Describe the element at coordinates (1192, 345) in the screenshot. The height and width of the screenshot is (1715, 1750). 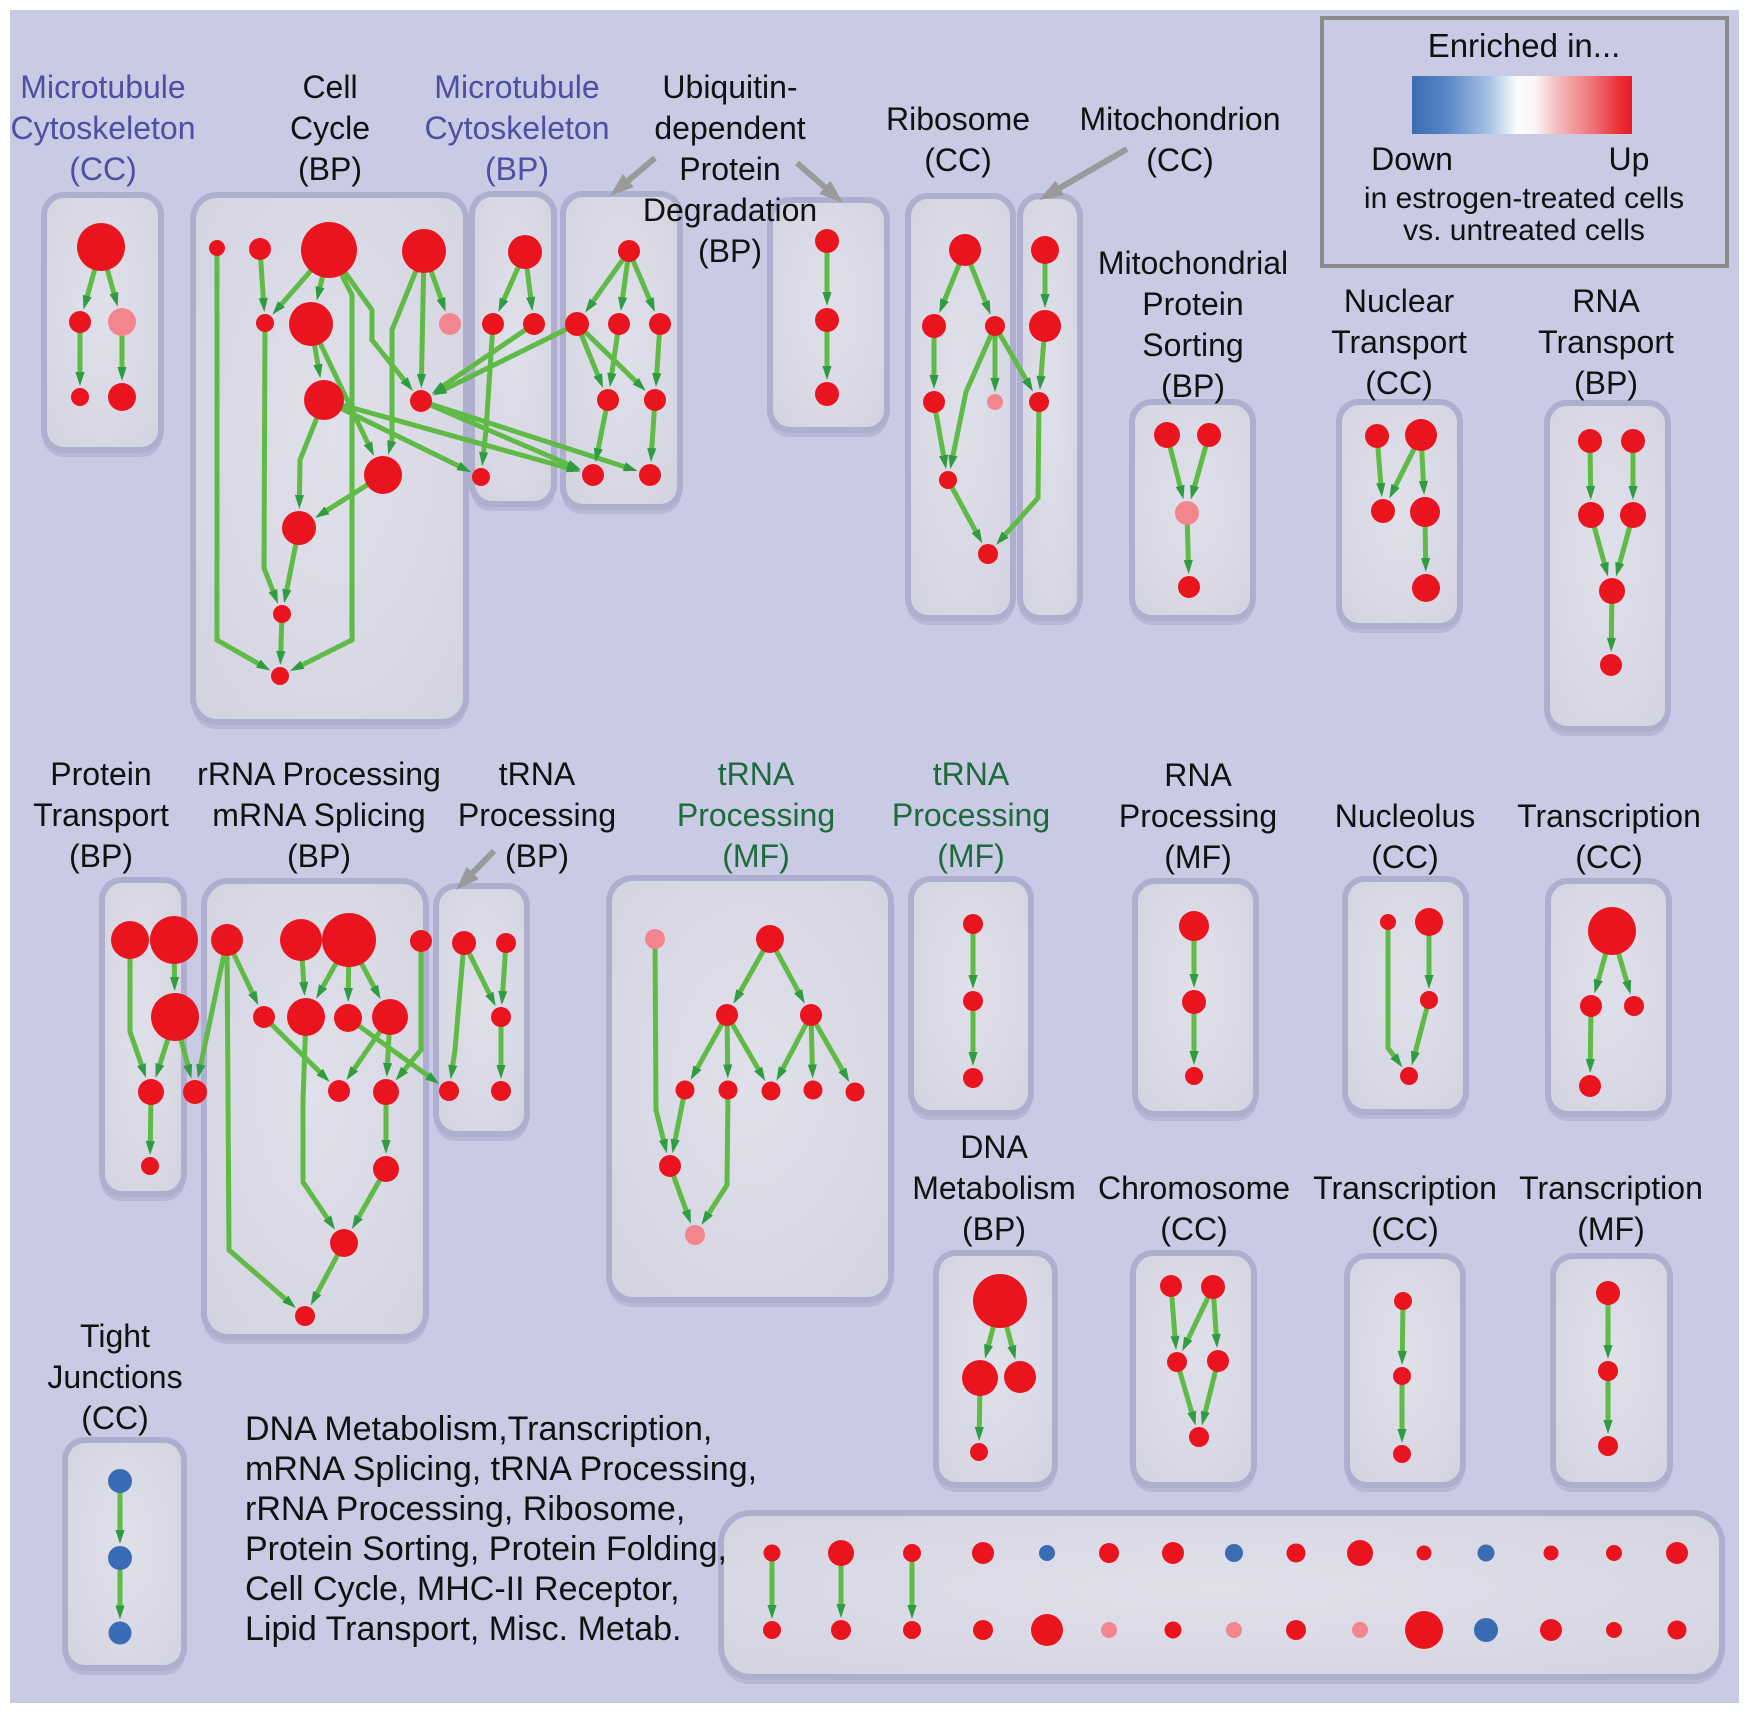
I see `svg-text: Sorting` at that location.